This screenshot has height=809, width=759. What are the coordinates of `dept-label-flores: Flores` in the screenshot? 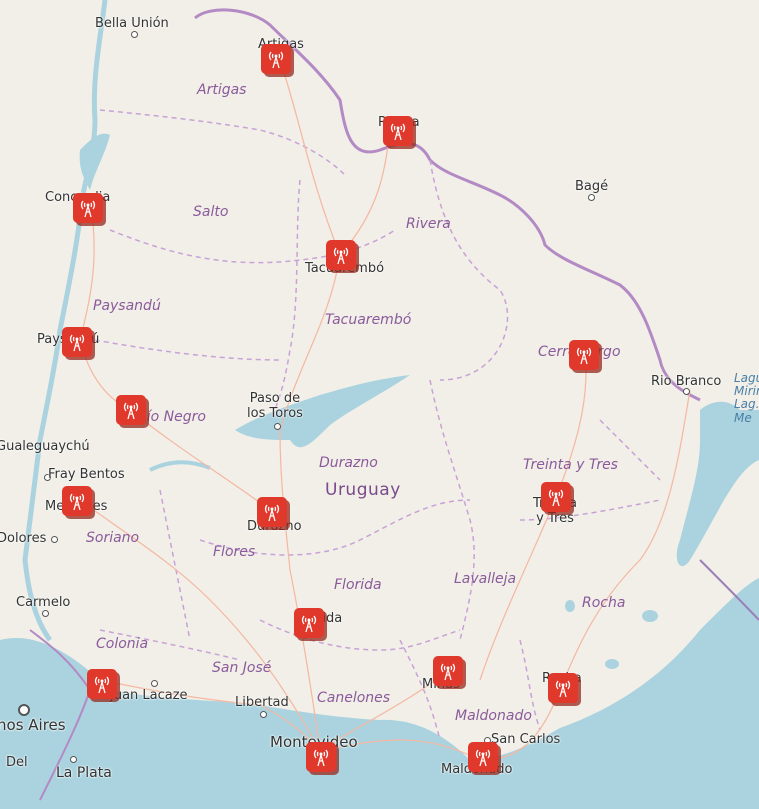 It's located at (234, 552).